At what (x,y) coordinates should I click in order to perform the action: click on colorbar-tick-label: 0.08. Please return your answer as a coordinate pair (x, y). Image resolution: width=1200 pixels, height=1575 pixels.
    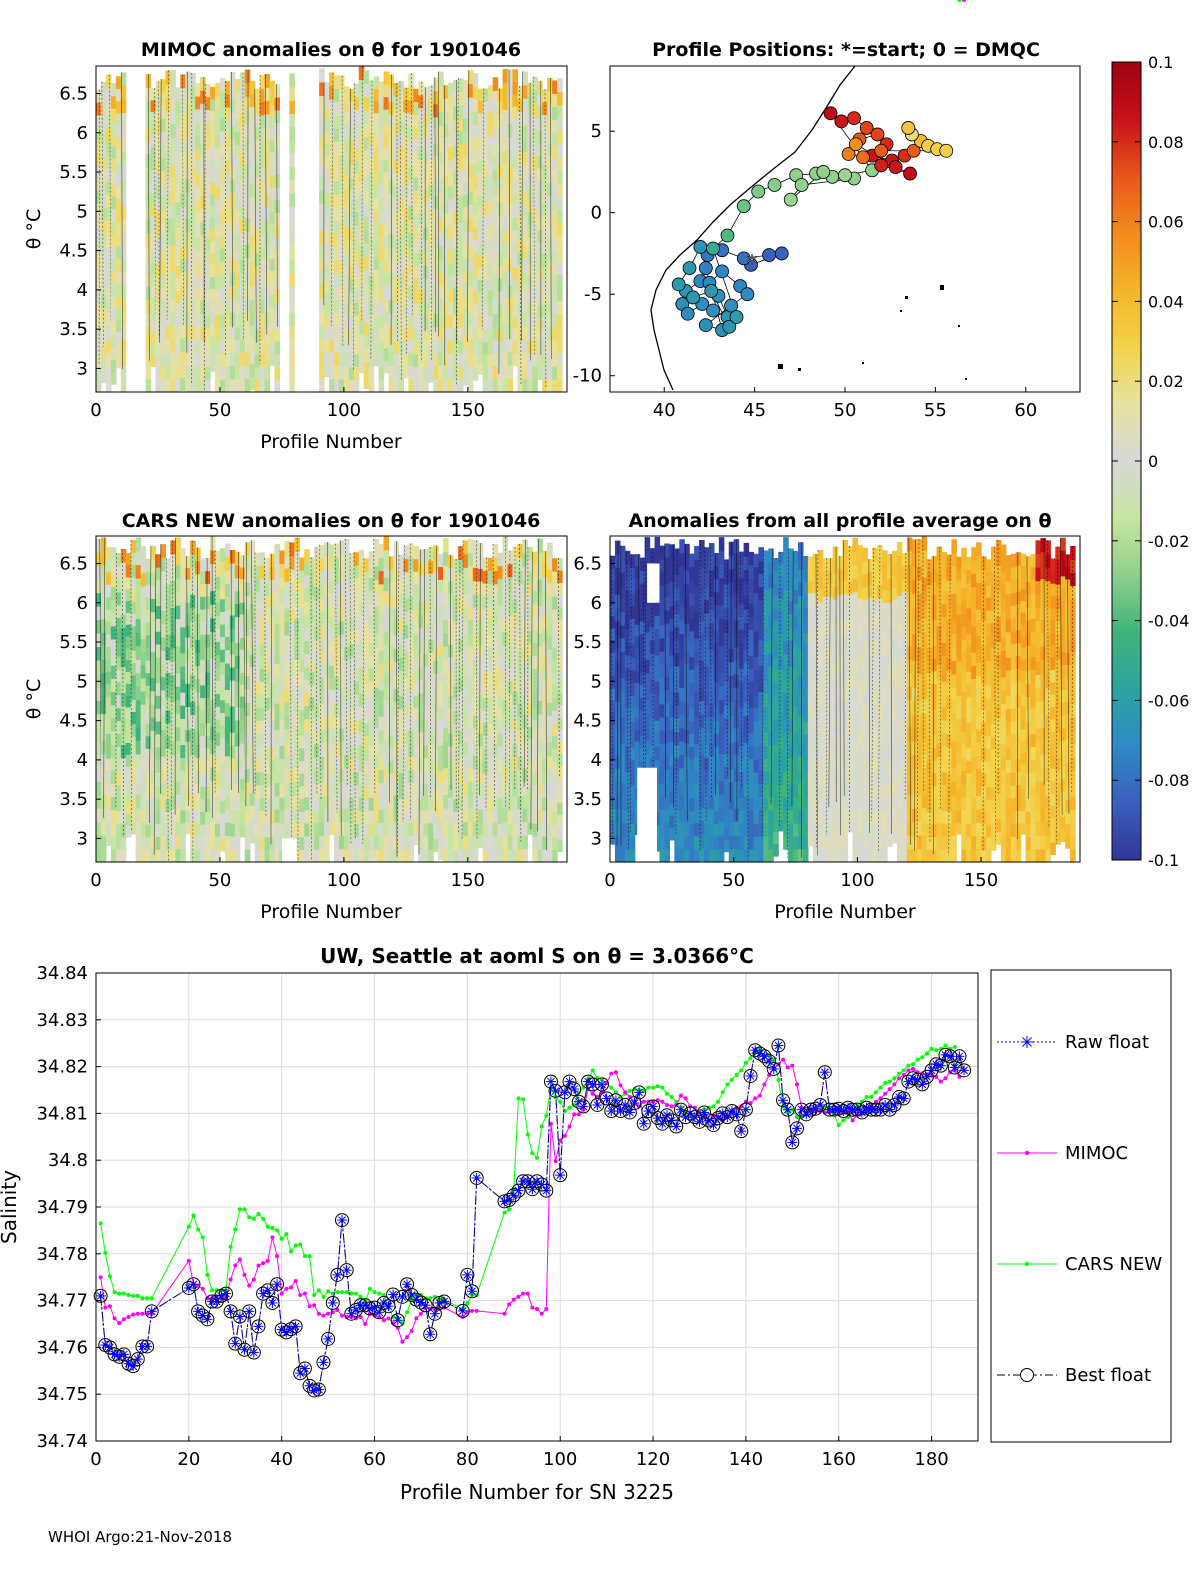
    Looking at the image, I should click on (1166, 142).